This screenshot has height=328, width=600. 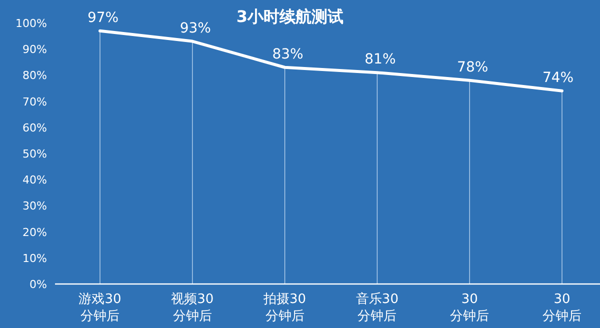 I want to click on y-tick-label: 30%, so click(x=34, y=206).